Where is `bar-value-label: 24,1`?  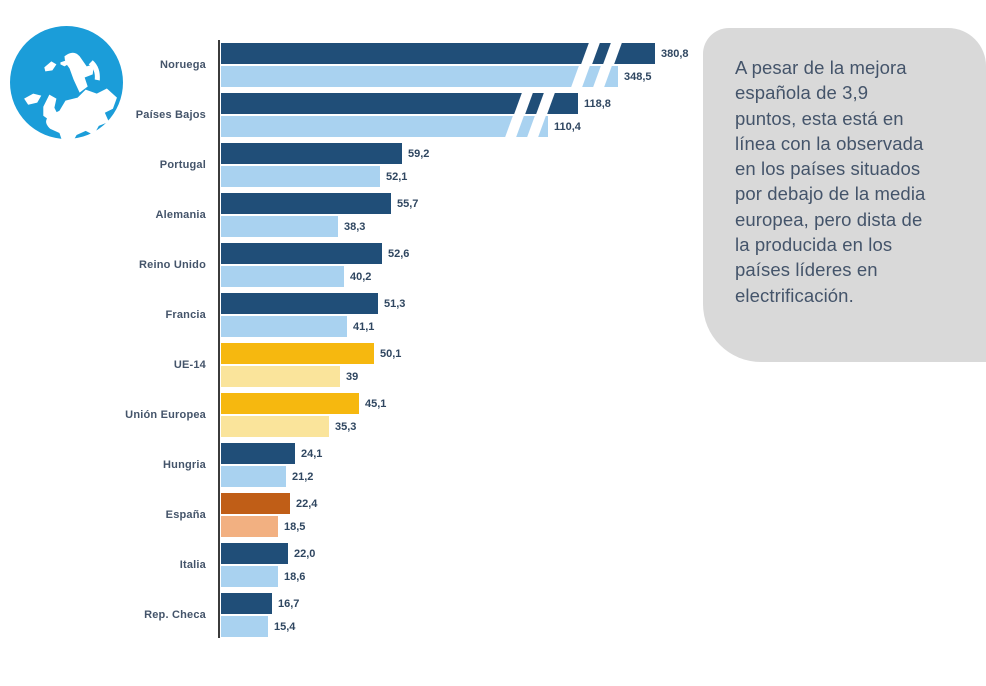 bar-value-label: 24,1 is located at coordinates (312, 453).